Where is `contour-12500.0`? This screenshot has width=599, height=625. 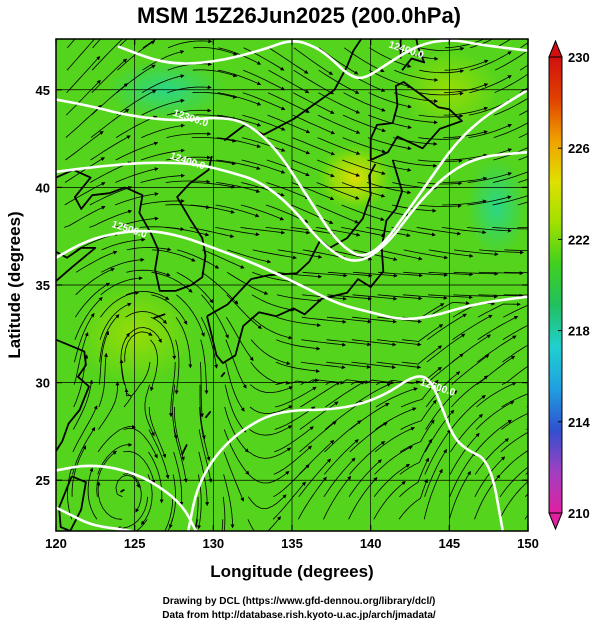
contour-12500.0 is located at coordinates (345, 453).